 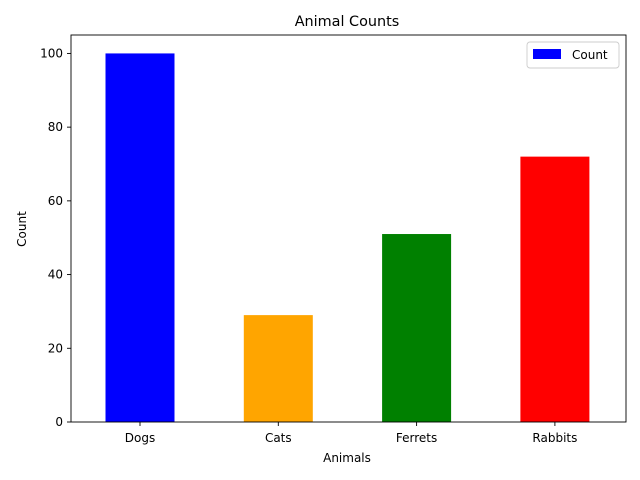 I want to click on x-tick-label-dogs: Dogs, so click(x=140, y=438).